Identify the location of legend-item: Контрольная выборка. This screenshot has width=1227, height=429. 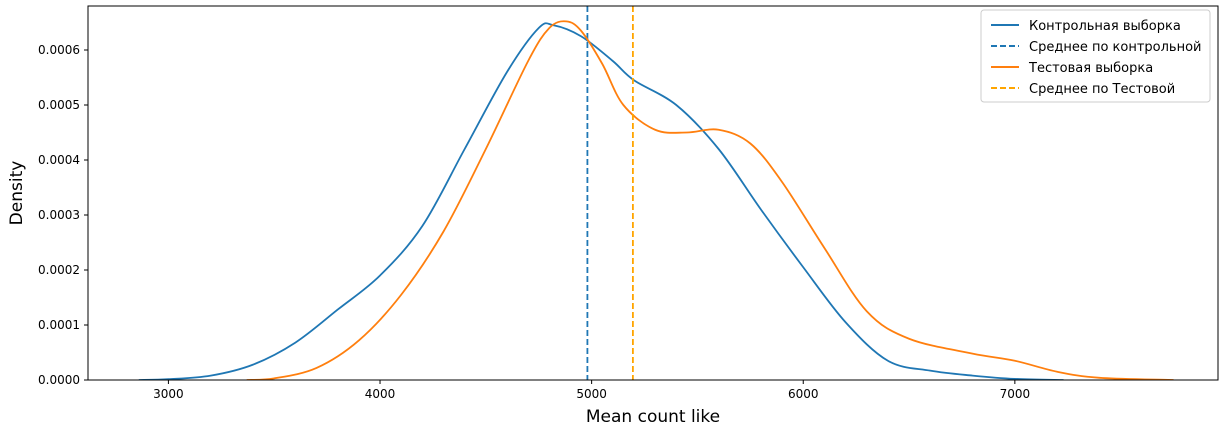
(1086, 26).